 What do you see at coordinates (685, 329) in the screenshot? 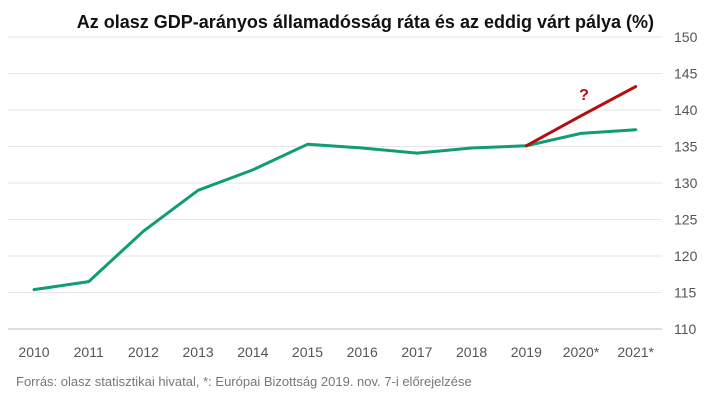
I see `y-tick-label: 110` at bounding box center [685, 329].